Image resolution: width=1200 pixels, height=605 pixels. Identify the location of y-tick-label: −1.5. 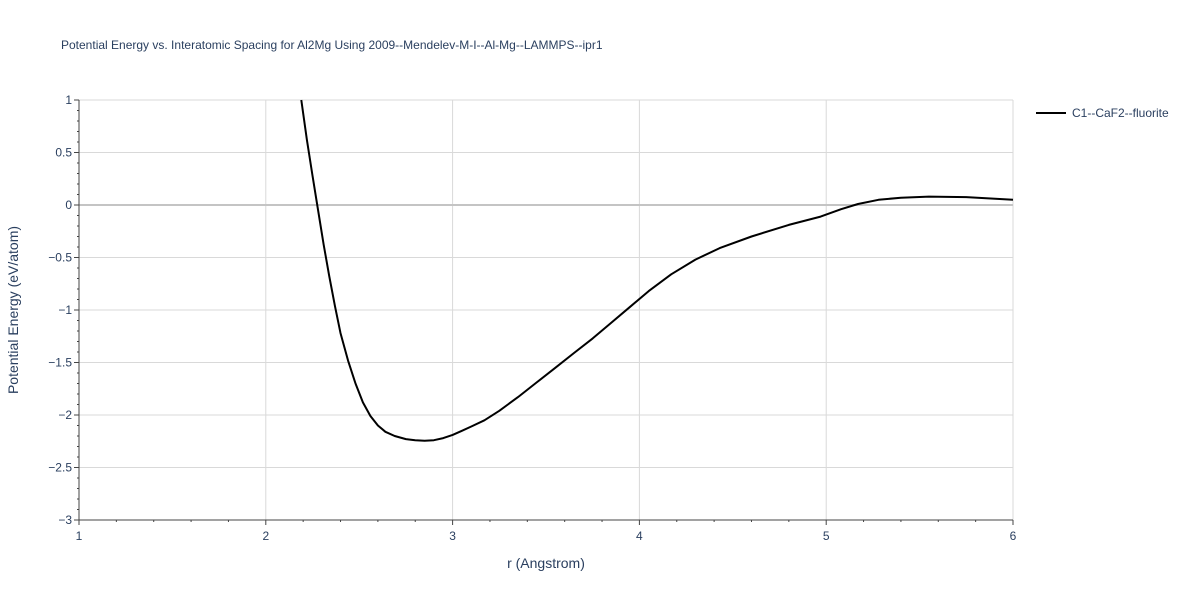
(60, 363).